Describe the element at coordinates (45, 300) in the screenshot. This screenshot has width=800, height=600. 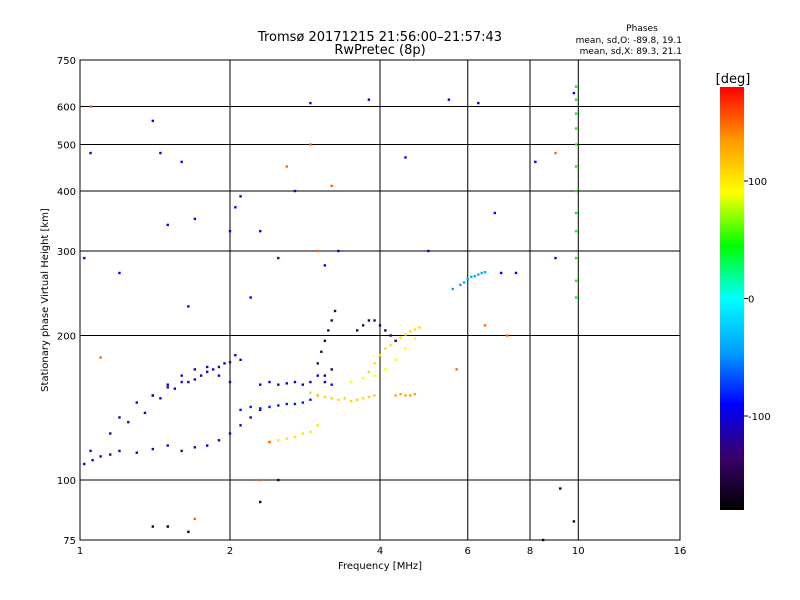
I see `y-axis-label: Stationary phase Virtual Height [km]` at that location.